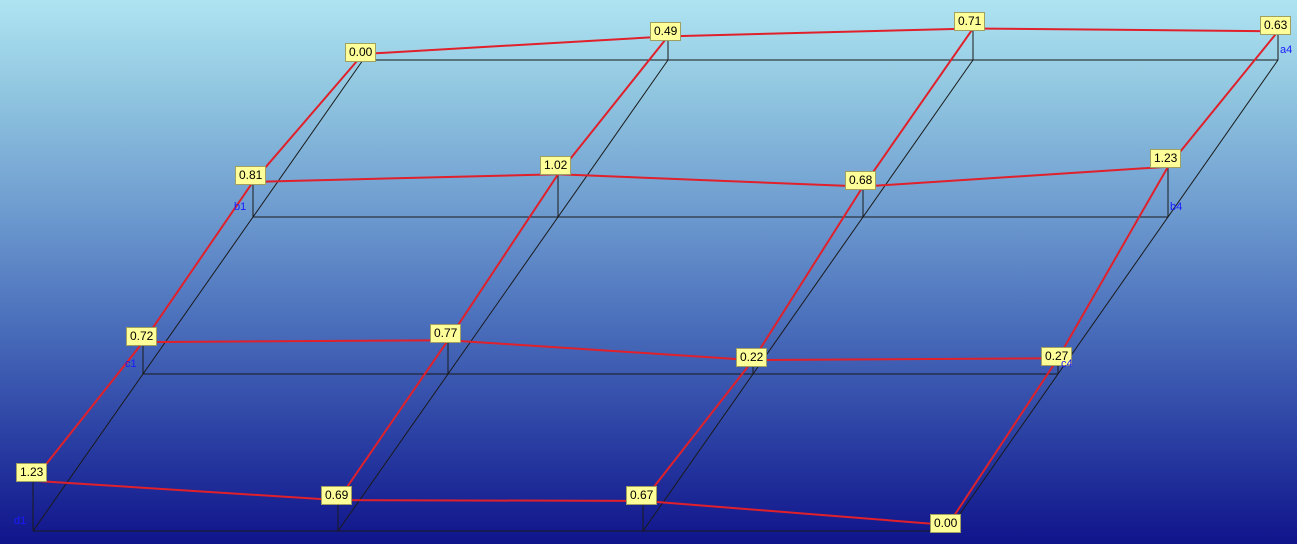 This screenshot has height=544, width=1297. What do you see at coordinates (795, 512) in the screenshot?
I see `surface-edge-d3-d4` at bounding box center [795, 512].